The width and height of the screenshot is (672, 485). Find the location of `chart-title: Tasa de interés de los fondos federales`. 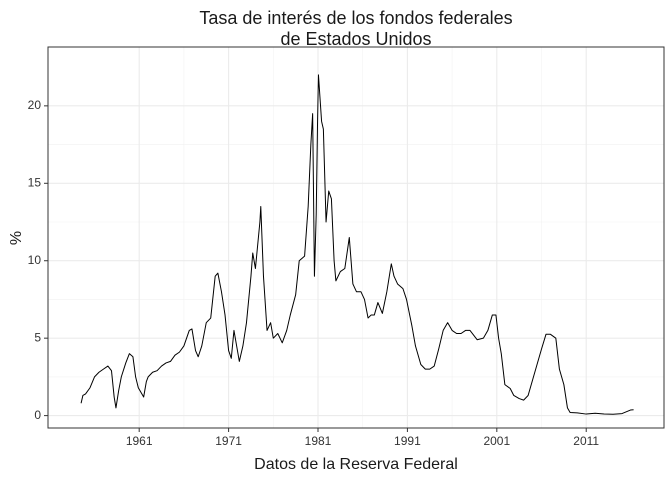

chart-title: Tasa de interés de los fondos federales is located at coordinates (355, 18).